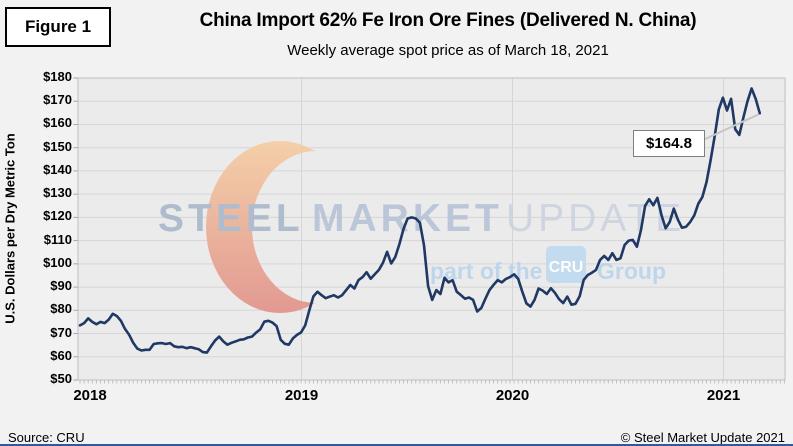 The height and width of the screenshot is (446, 793). Describe the element at coordinates (631, 271) in the screenshot. I see `watermark-group: Group` at that location.